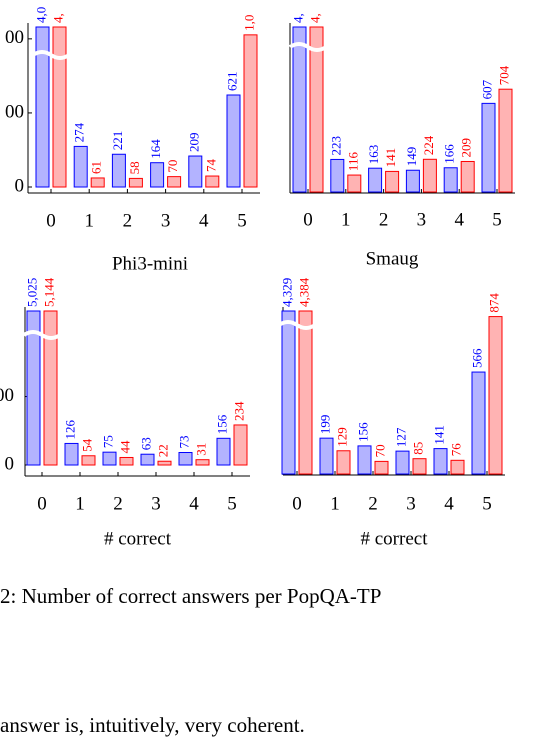 The image size is (535, 748). Describe the element at coordinates (486, 89) in the screenshot. I see `value-label: 607` at that location.